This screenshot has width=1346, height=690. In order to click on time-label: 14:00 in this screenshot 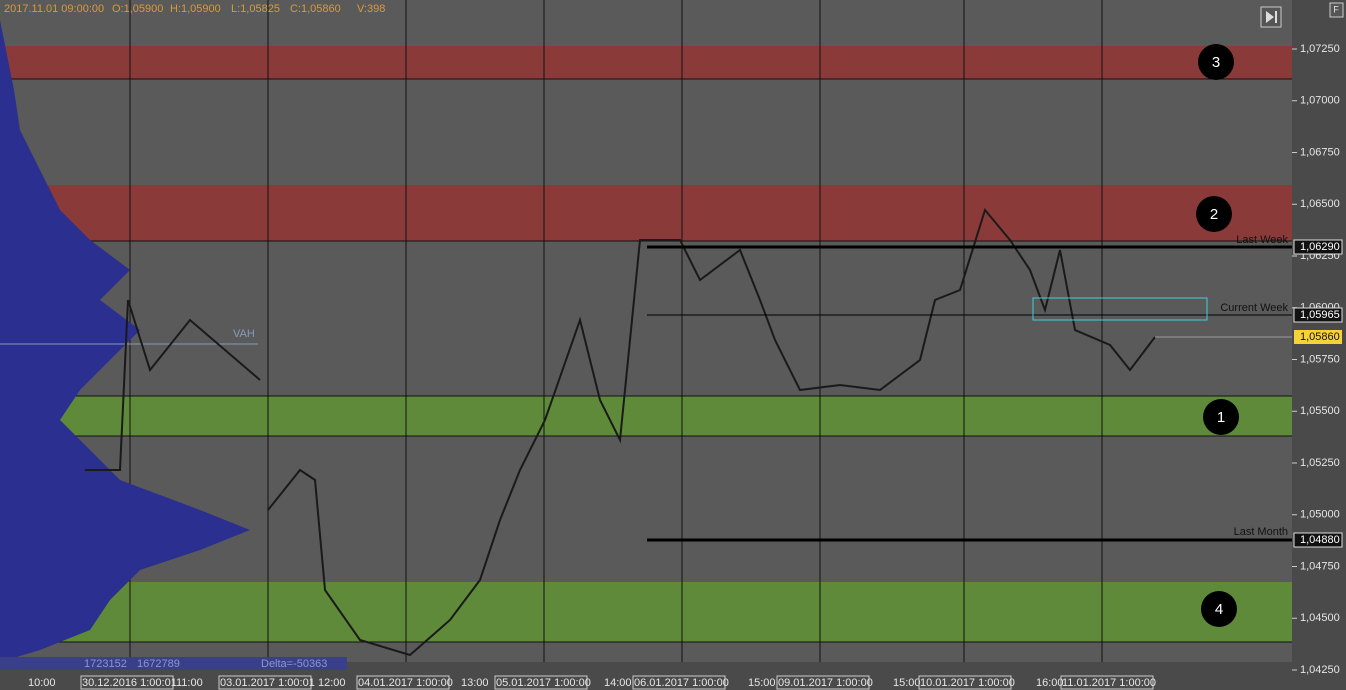, I will do `click(618, 683)`.